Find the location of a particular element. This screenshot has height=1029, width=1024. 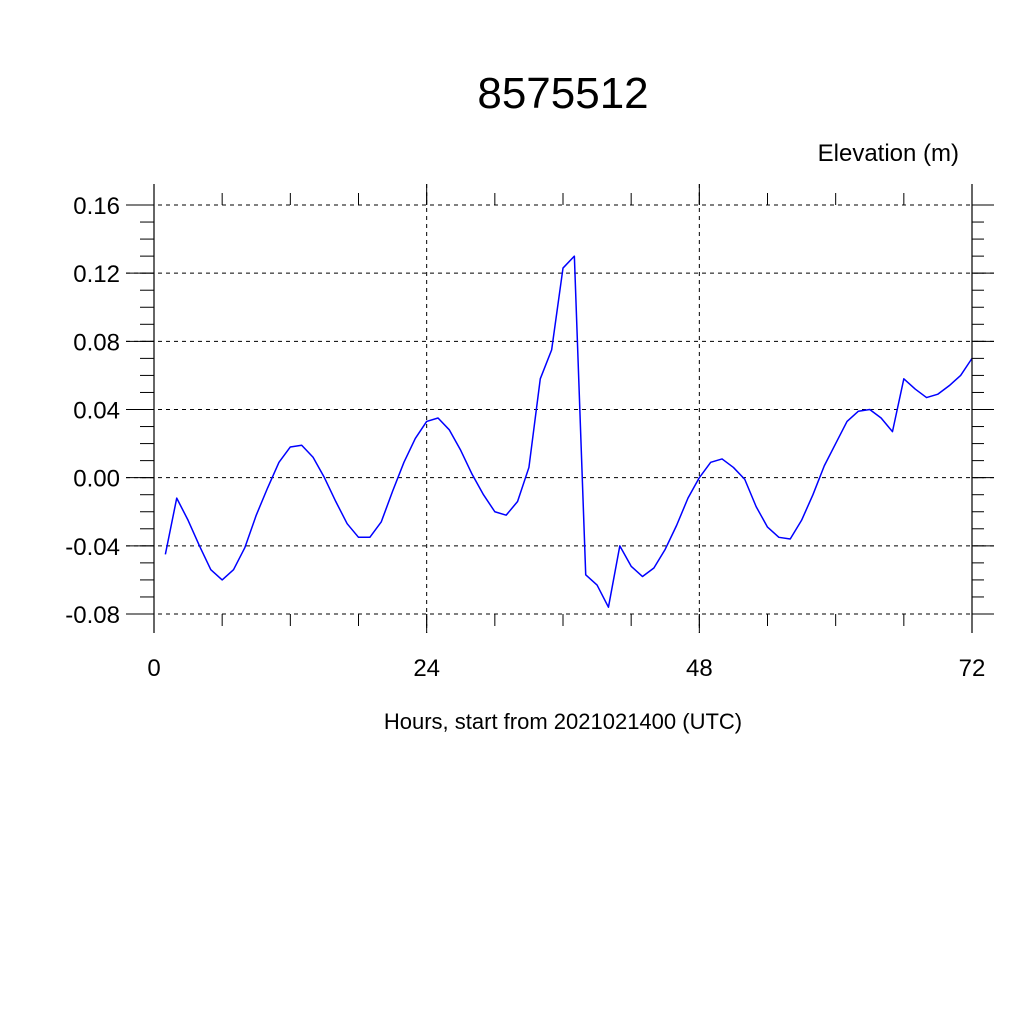

x-tick-label: 72 is located at coordinates (972, 668).